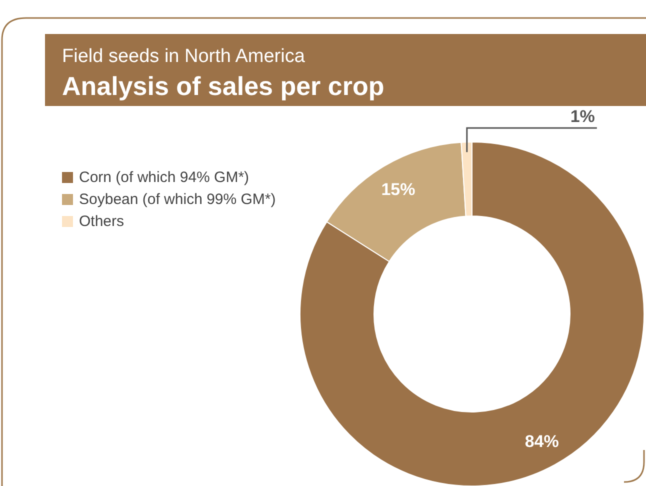  Describe the element at coordinates (398, 190) in the screenshot. I see `data-label: 15%` at that location.